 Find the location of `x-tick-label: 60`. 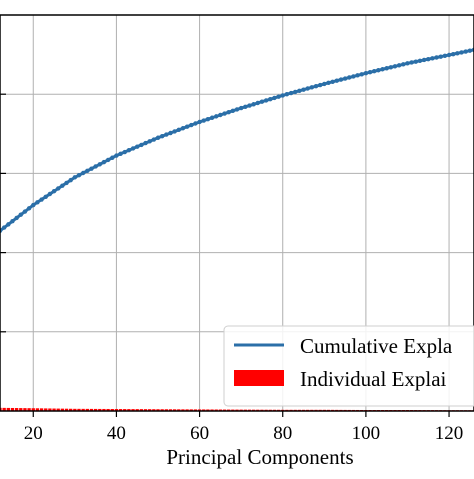

x-tick-label: 60 is located at coordinates (199, 433).